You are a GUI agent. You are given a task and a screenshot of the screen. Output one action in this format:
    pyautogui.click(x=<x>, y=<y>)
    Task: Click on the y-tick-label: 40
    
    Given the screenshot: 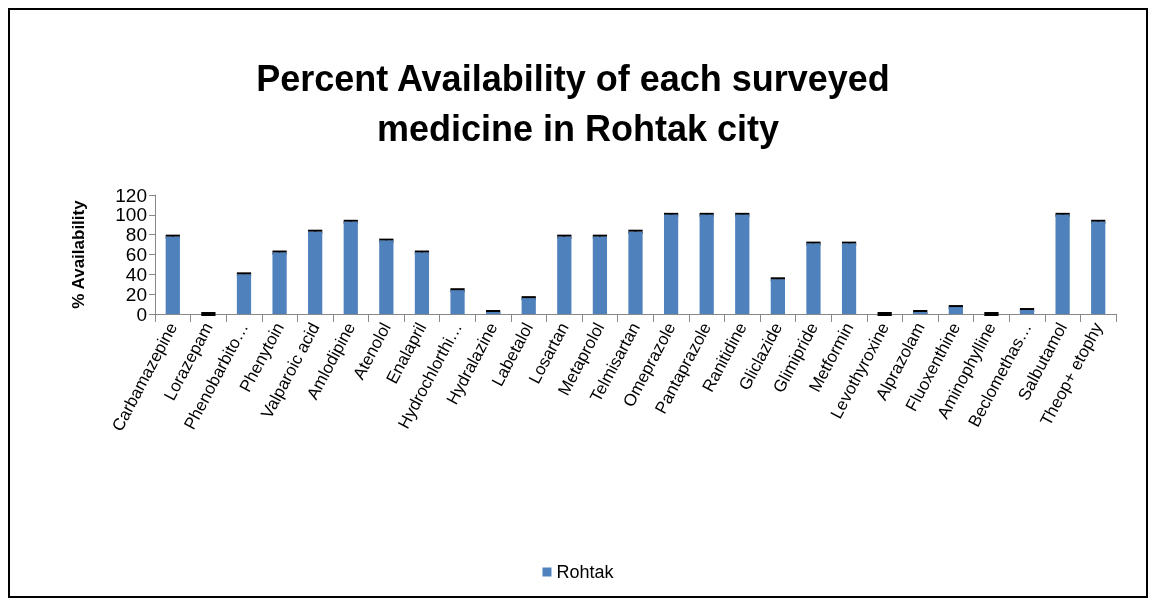 What is the action you would take?
    pyautogui.click(x=136, y=274)
    